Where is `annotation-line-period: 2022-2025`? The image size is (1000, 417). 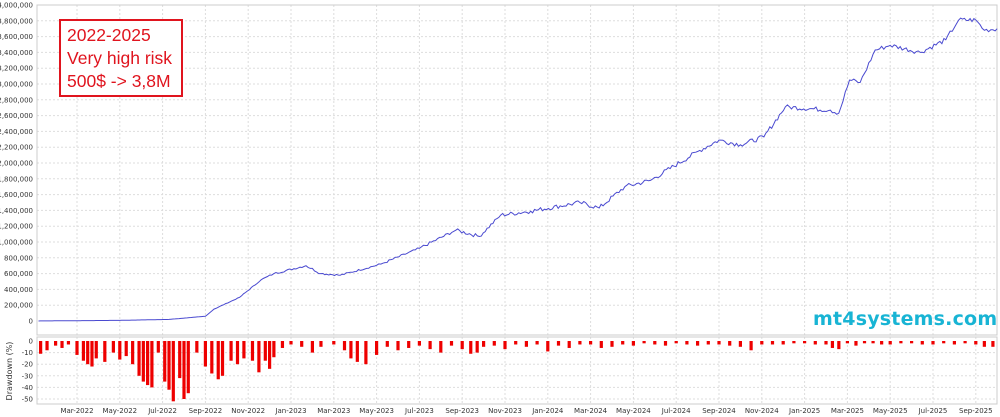
annotation-line-period: 2022-2025 is located at coordinates (109, 35).